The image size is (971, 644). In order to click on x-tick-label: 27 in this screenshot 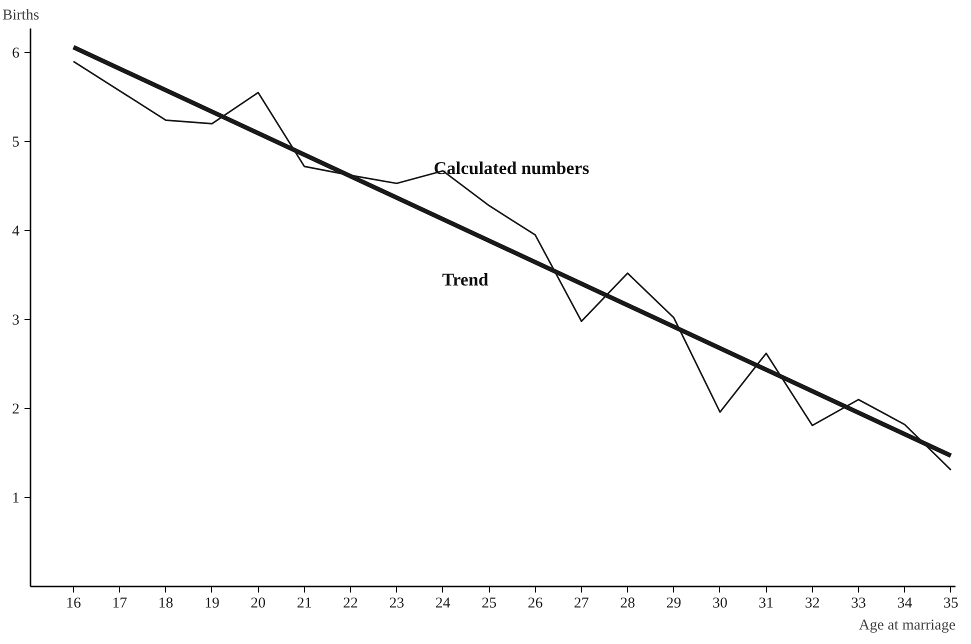, I will do `click(582, 604)`.